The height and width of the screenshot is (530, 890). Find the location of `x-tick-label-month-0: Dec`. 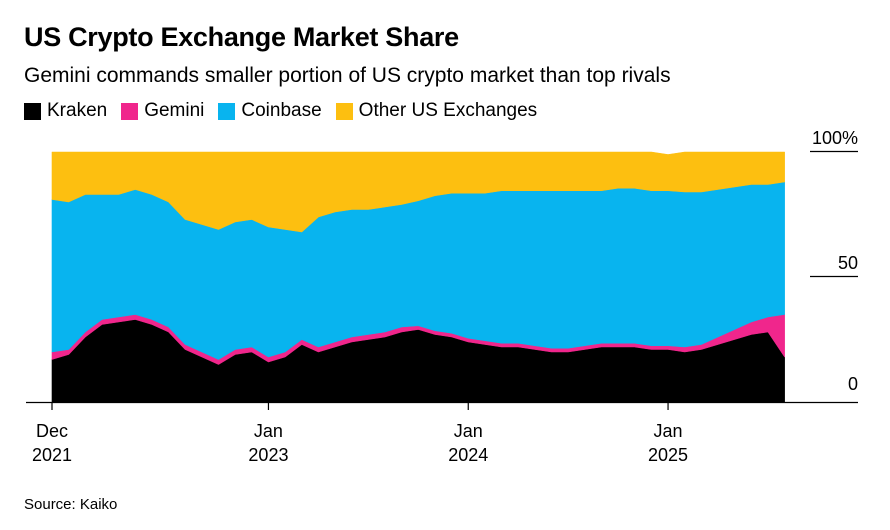

x-tick-label-month-0: Dec is located at coordinates (52, 431).